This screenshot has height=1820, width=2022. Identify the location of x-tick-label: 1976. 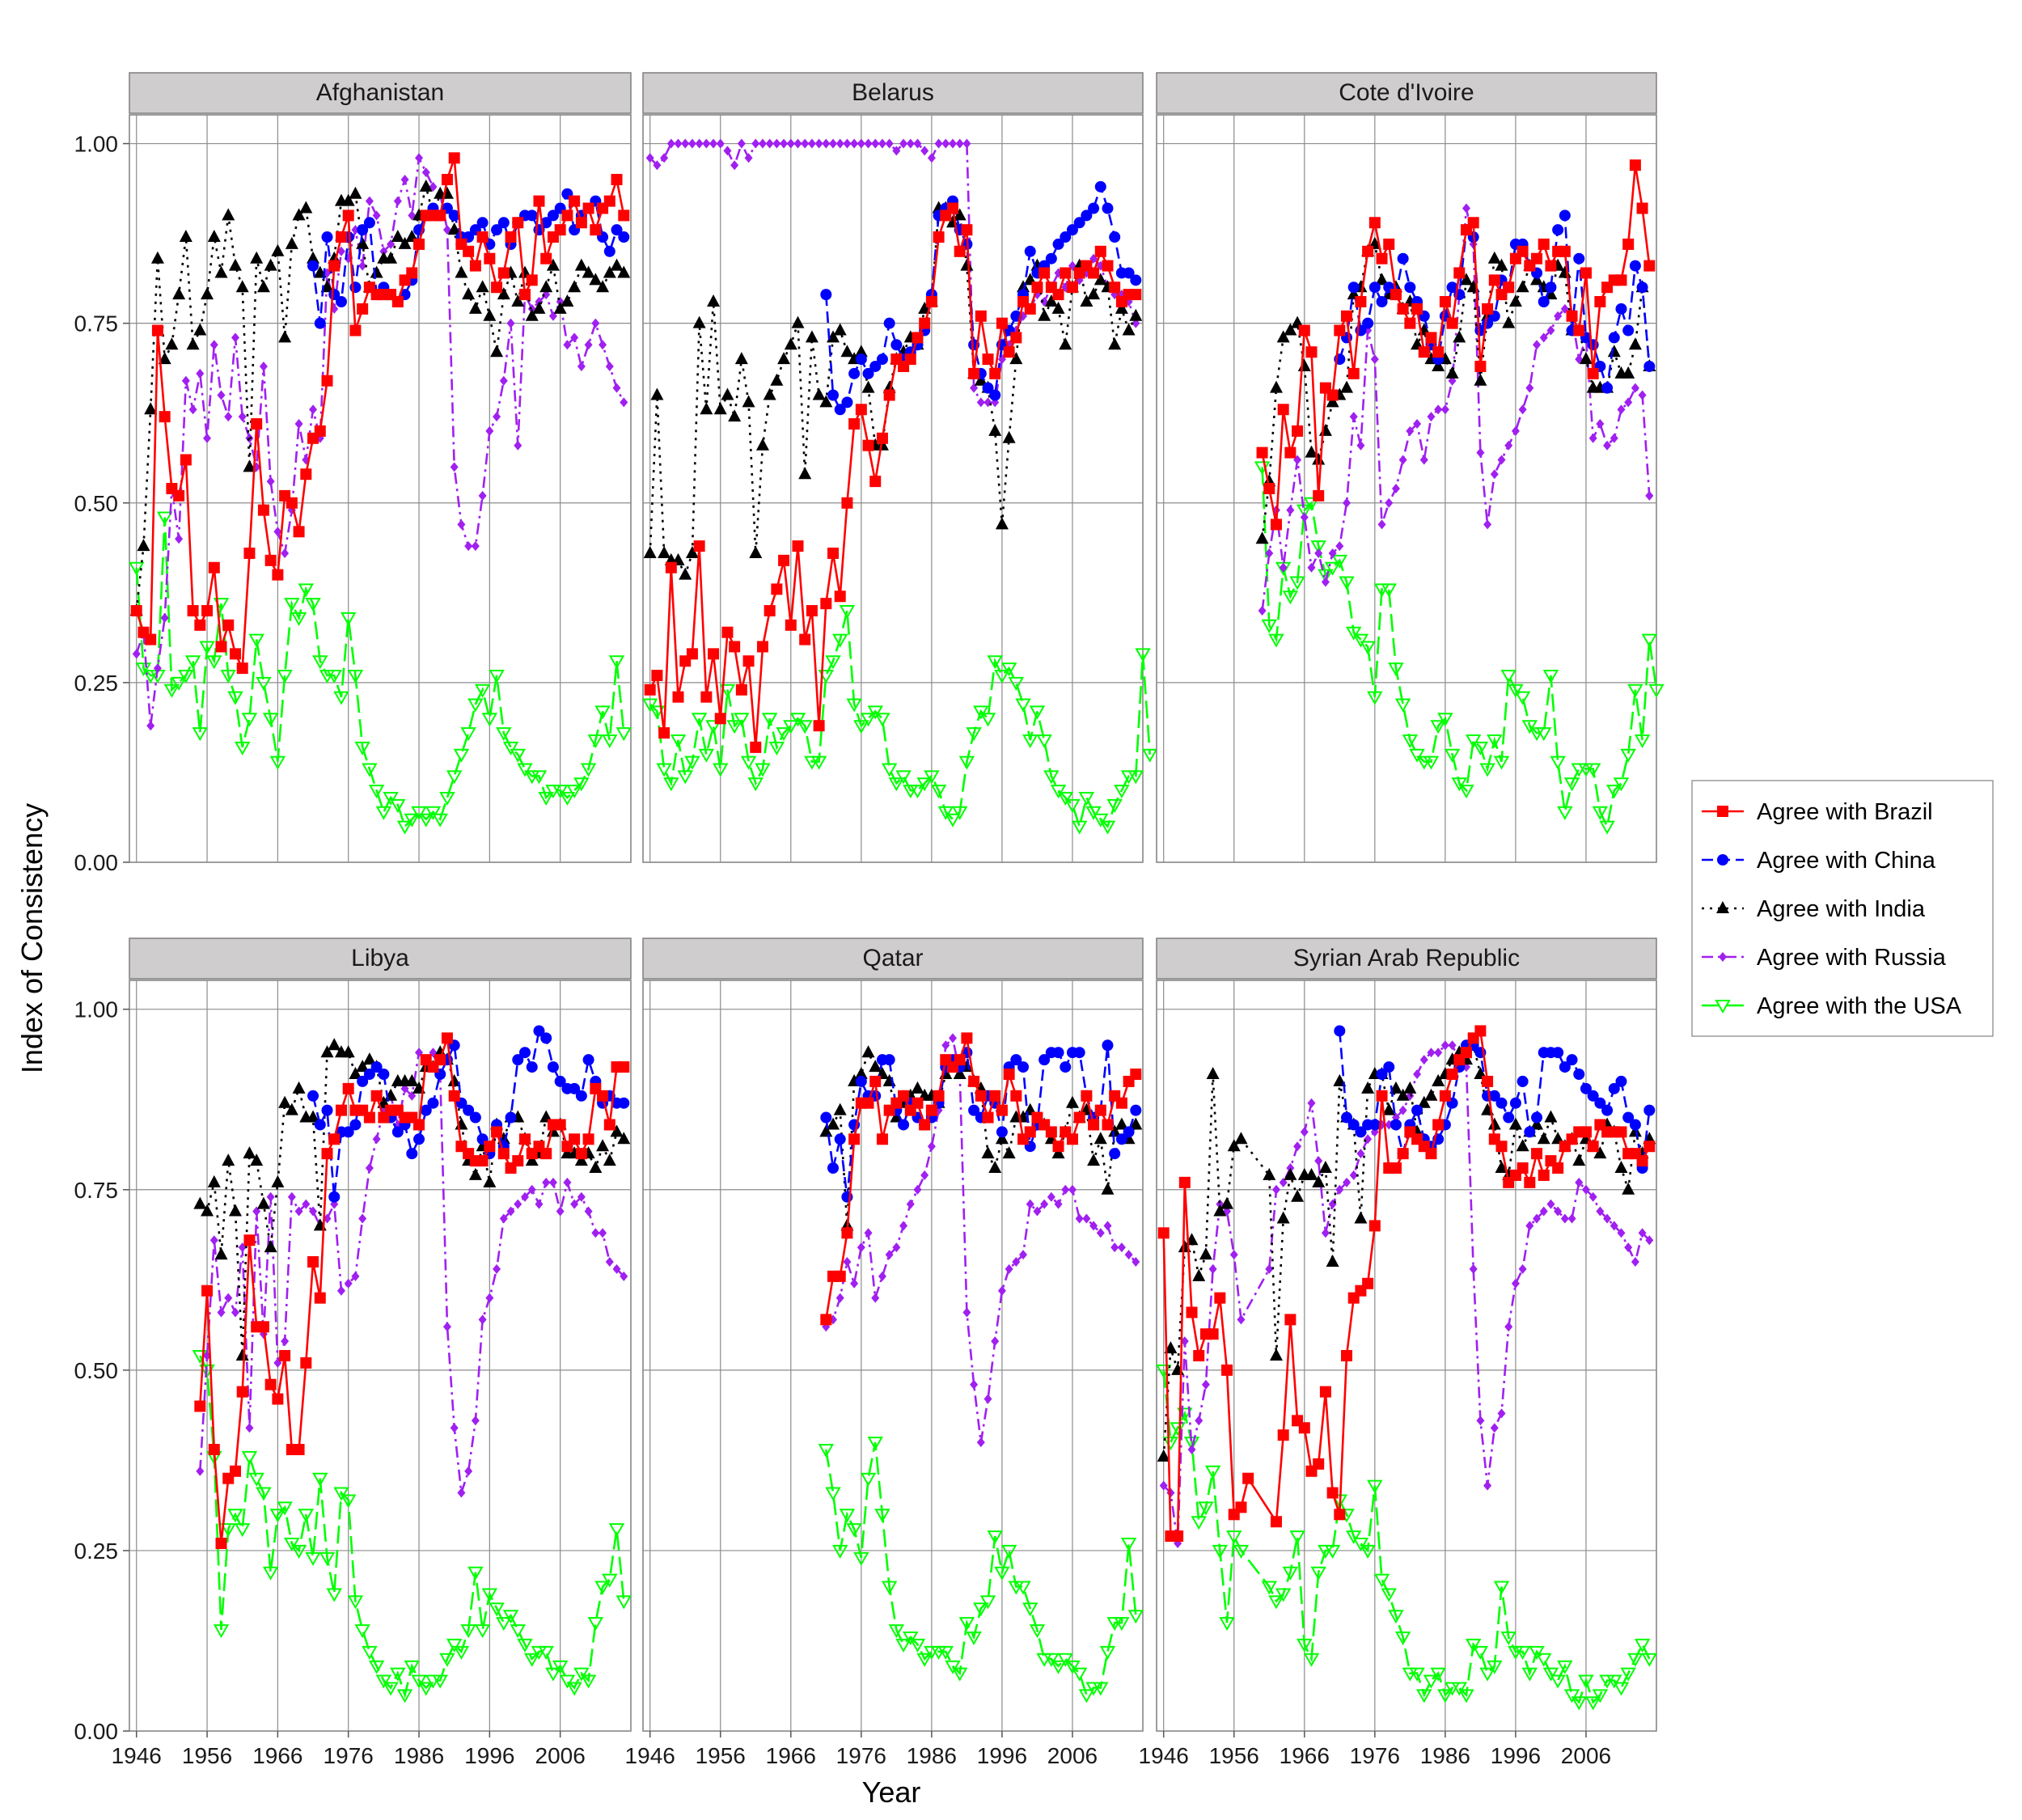
(349, 1756).